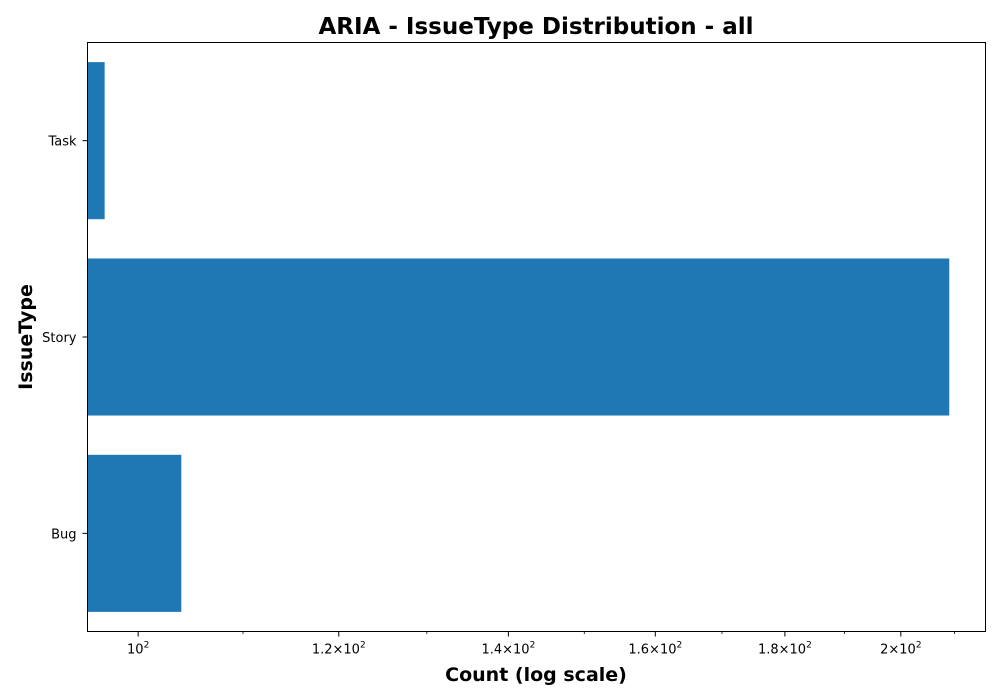 The image size is (1000, 700). Describe the element at coordinates (900, 649) in the screenshot. I see `x-tick-label: 2×102` at that location.